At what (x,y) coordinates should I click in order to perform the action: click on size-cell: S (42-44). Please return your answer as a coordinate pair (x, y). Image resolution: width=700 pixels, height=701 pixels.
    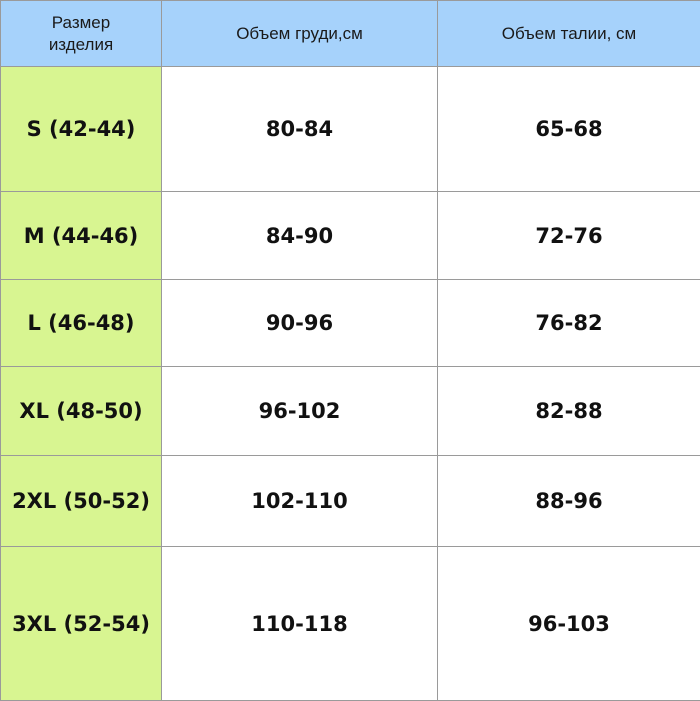
    Looking at the image, I should click on (81, 129).